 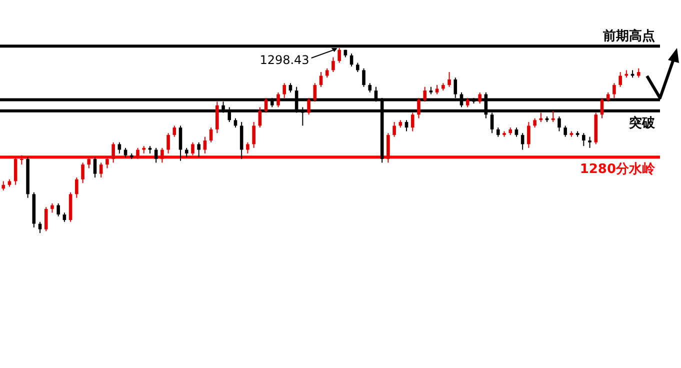 I want to click on ref-line-label: 1280分水岭, so click(x=618, y=170).